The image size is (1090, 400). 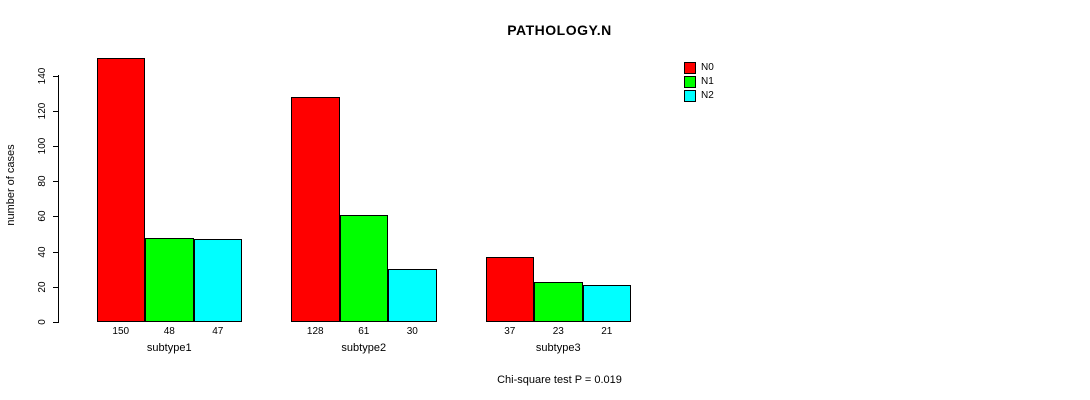 I want to click on bar-n0-subtype3, so click(x=509, y=289).